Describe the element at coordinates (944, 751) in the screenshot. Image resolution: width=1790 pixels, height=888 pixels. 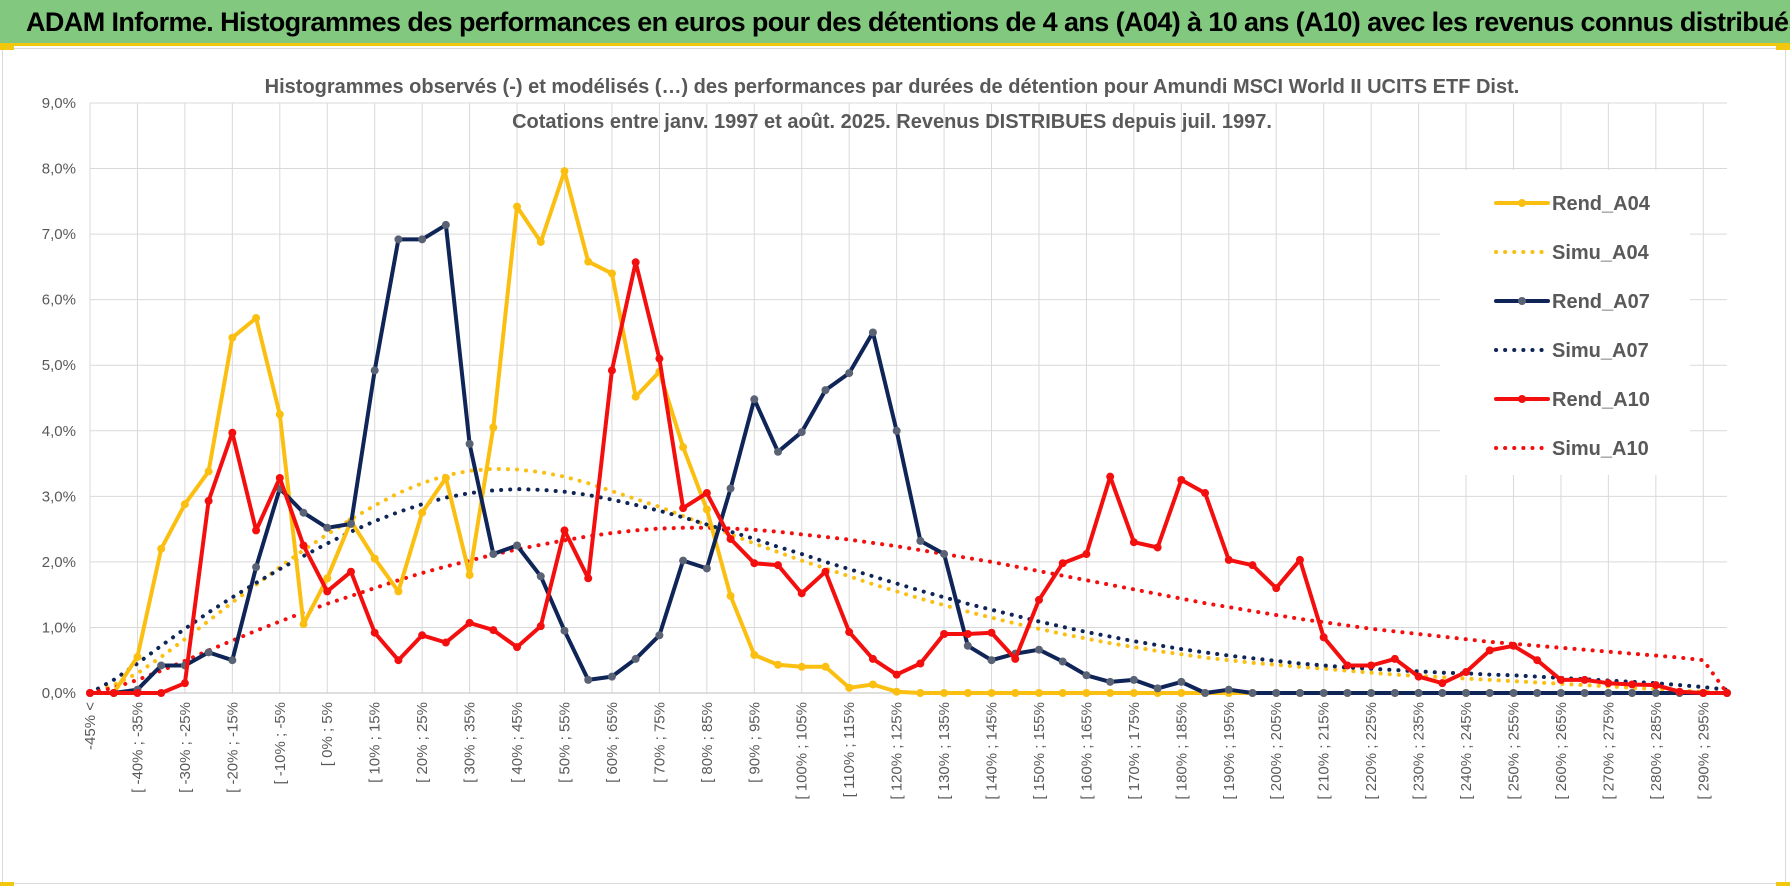
I see `x-tick-label: [ 130% ; 135%` at that location.